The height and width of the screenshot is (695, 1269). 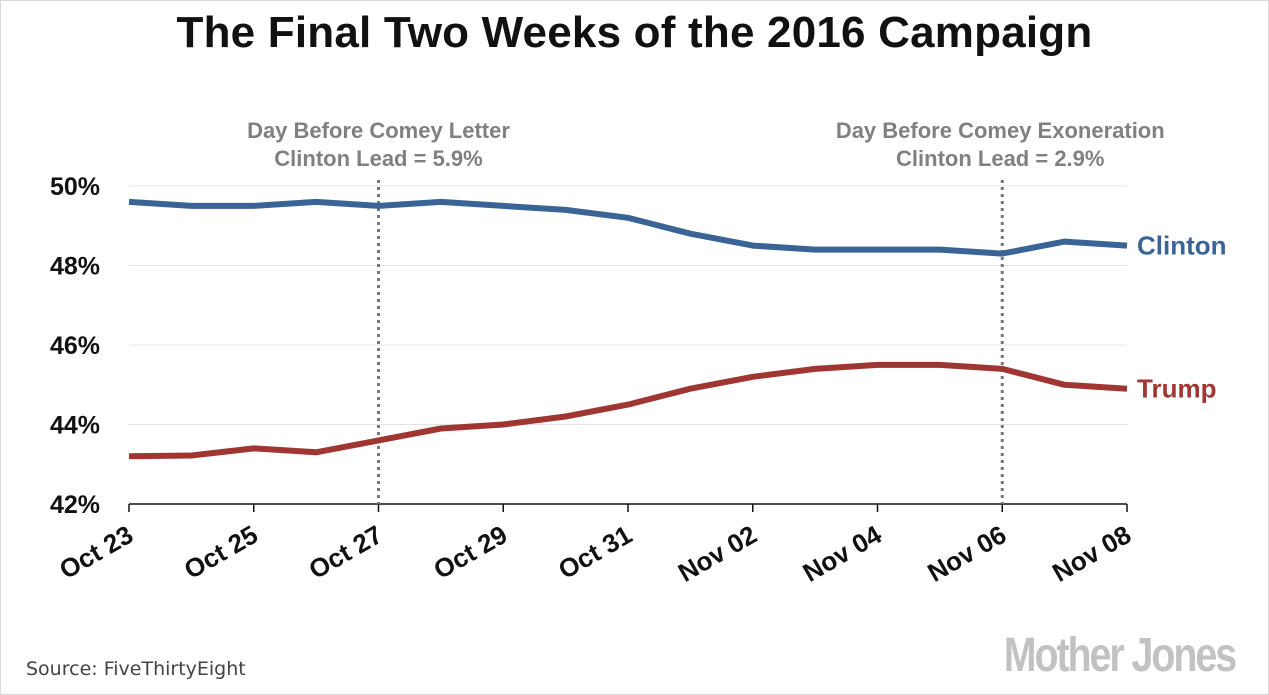 I want to click on y-tick-label: 48%, so click(x=75, y=267).